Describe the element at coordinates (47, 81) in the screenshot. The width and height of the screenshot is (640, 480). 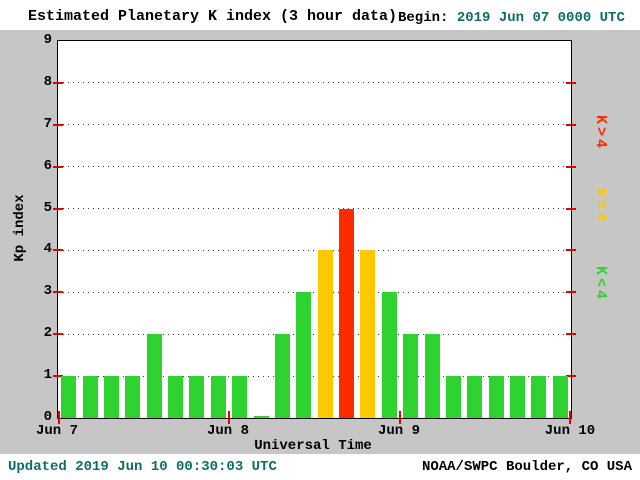
I see `y-tick-label-8: 8` at that location.